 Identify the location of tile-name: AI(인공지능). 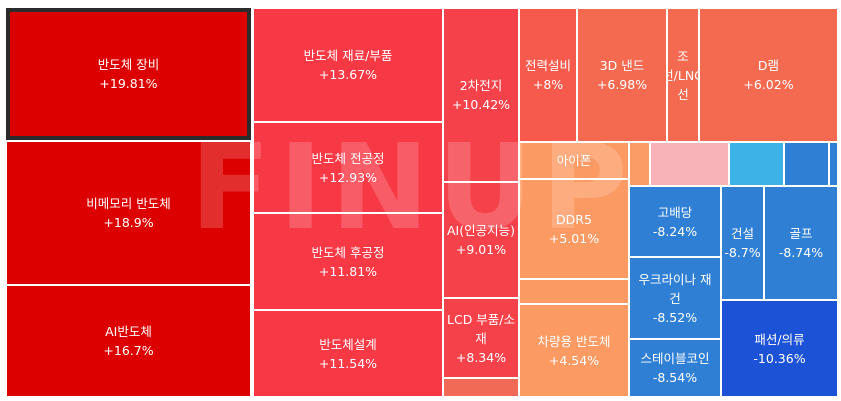
(481, 230).